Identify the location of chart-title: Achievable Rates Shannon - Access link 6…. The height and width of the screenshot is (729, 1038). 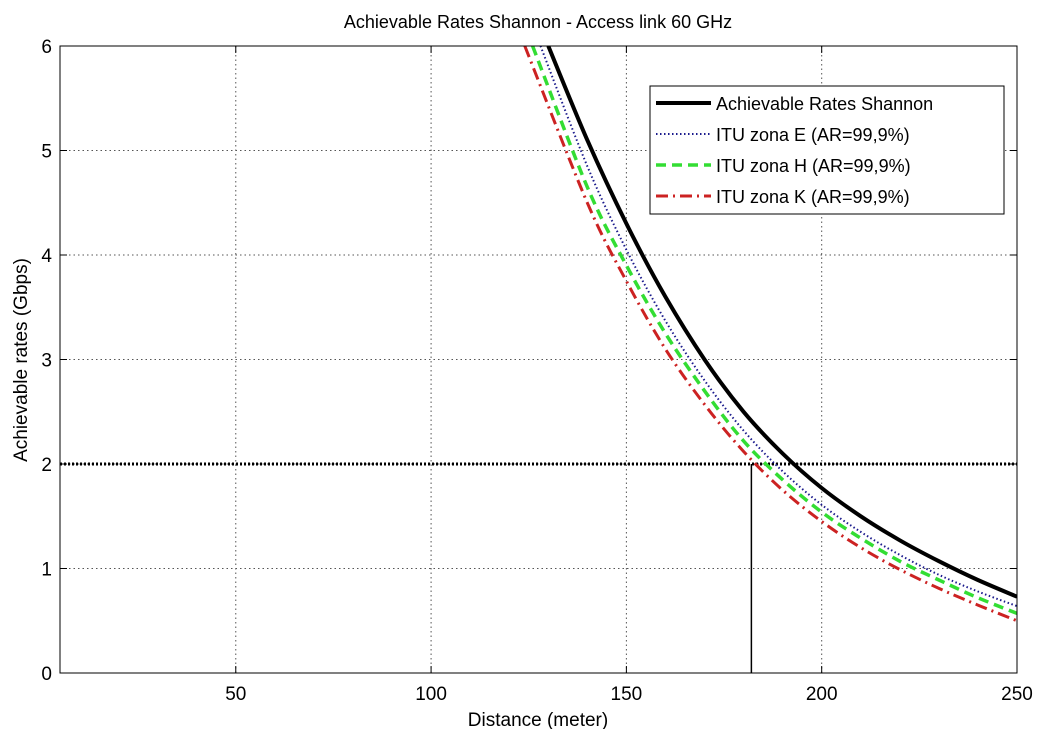
(538, 22).